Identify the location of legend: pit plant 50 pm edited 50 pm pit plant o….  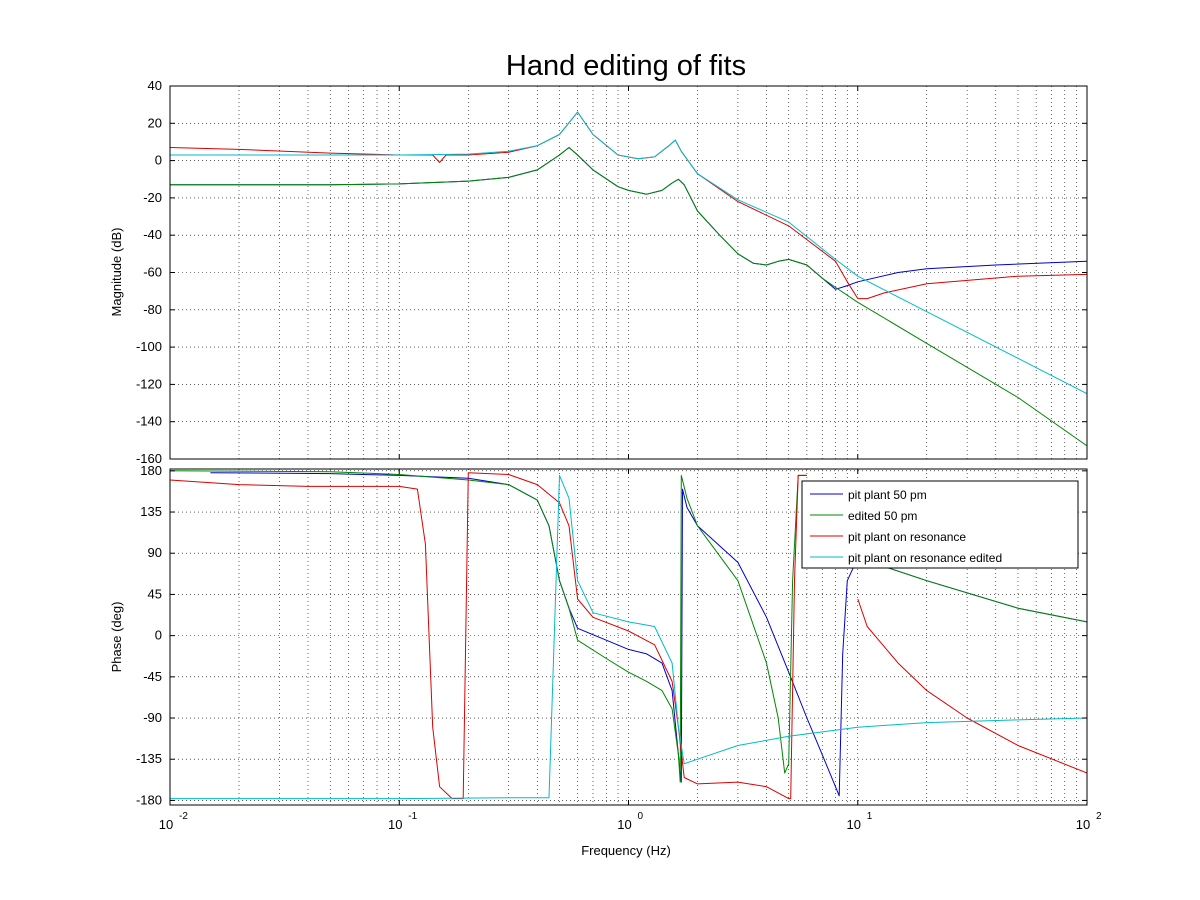
(940, 524).